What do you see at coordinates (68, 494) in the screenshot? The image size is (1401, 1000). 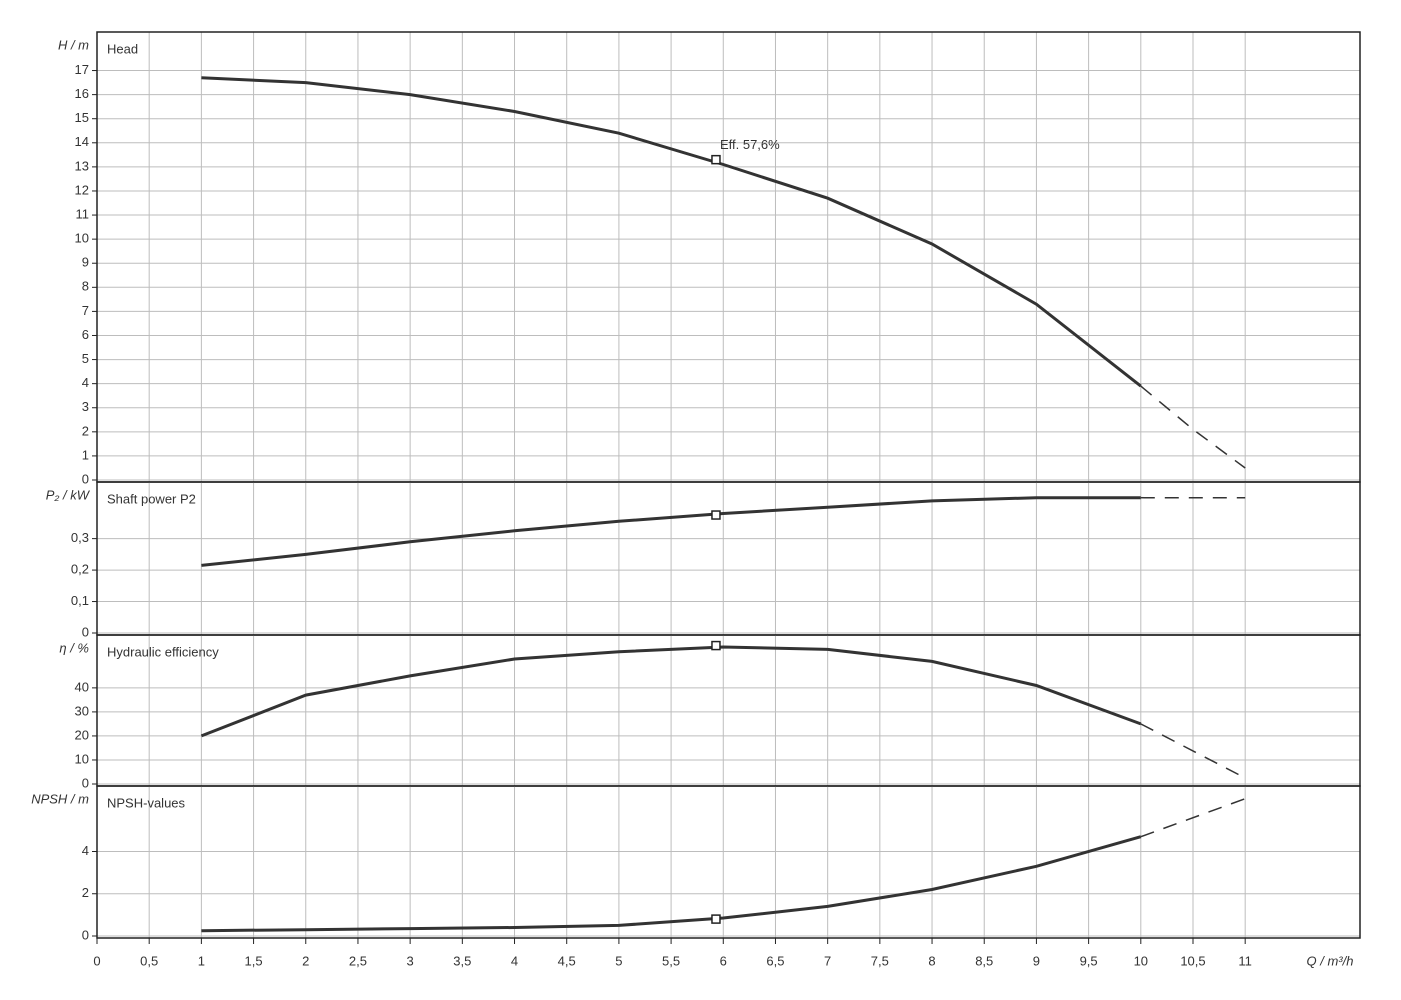 I see `y-axis-label: P₂ / kW` at bounding box center [68, 494].